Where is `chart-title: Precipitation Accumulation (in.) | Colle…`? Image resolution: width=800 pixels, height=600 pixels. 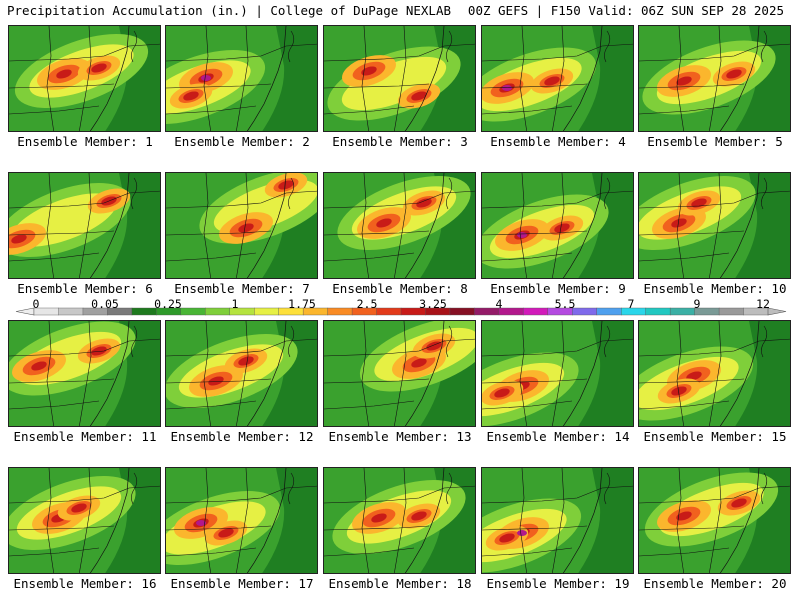 chart-title: Precipitation Accumulation (in.) | Colle… is located at coordinates (229, 10).